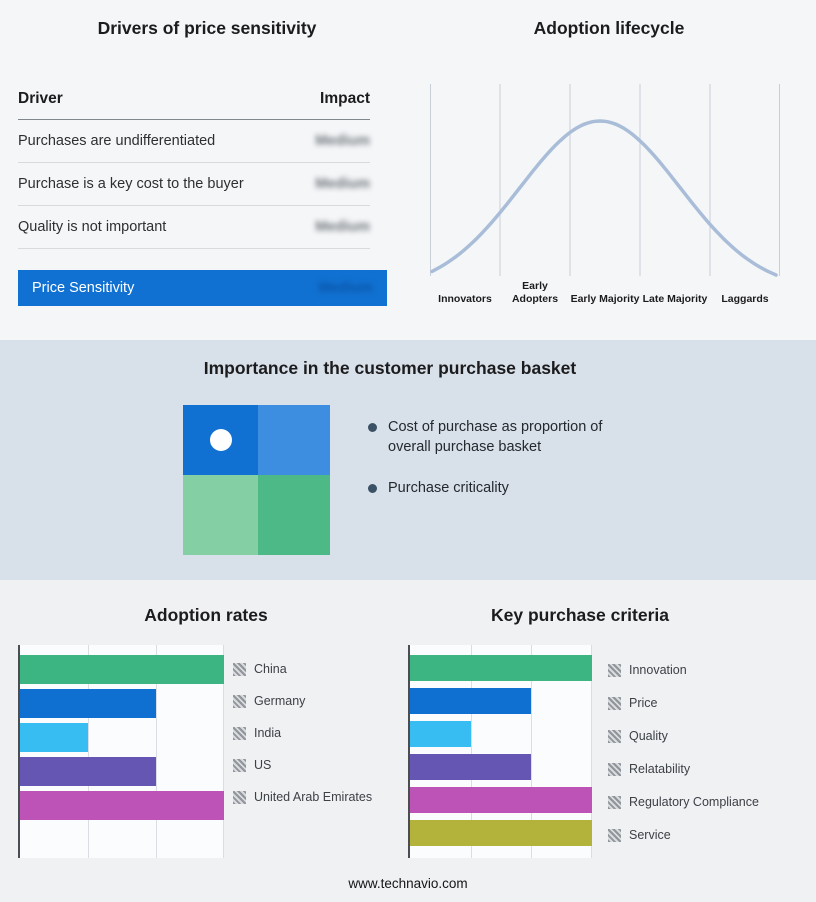  I want to click on legend-label: Germany, so click(280, 701).